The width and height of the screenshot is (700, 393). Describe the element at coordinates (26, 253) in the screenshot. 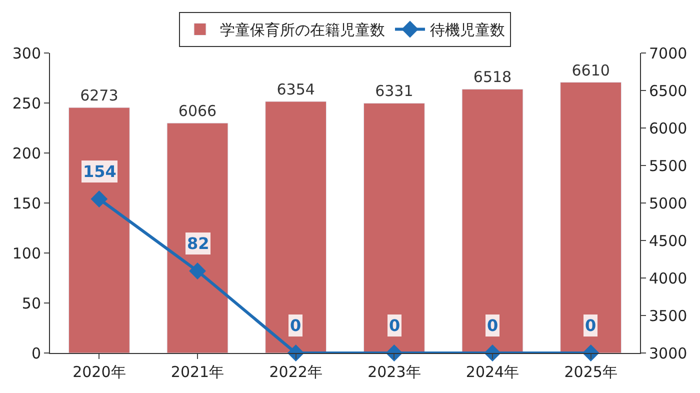

I see `y-tick-label: 100` at that location.